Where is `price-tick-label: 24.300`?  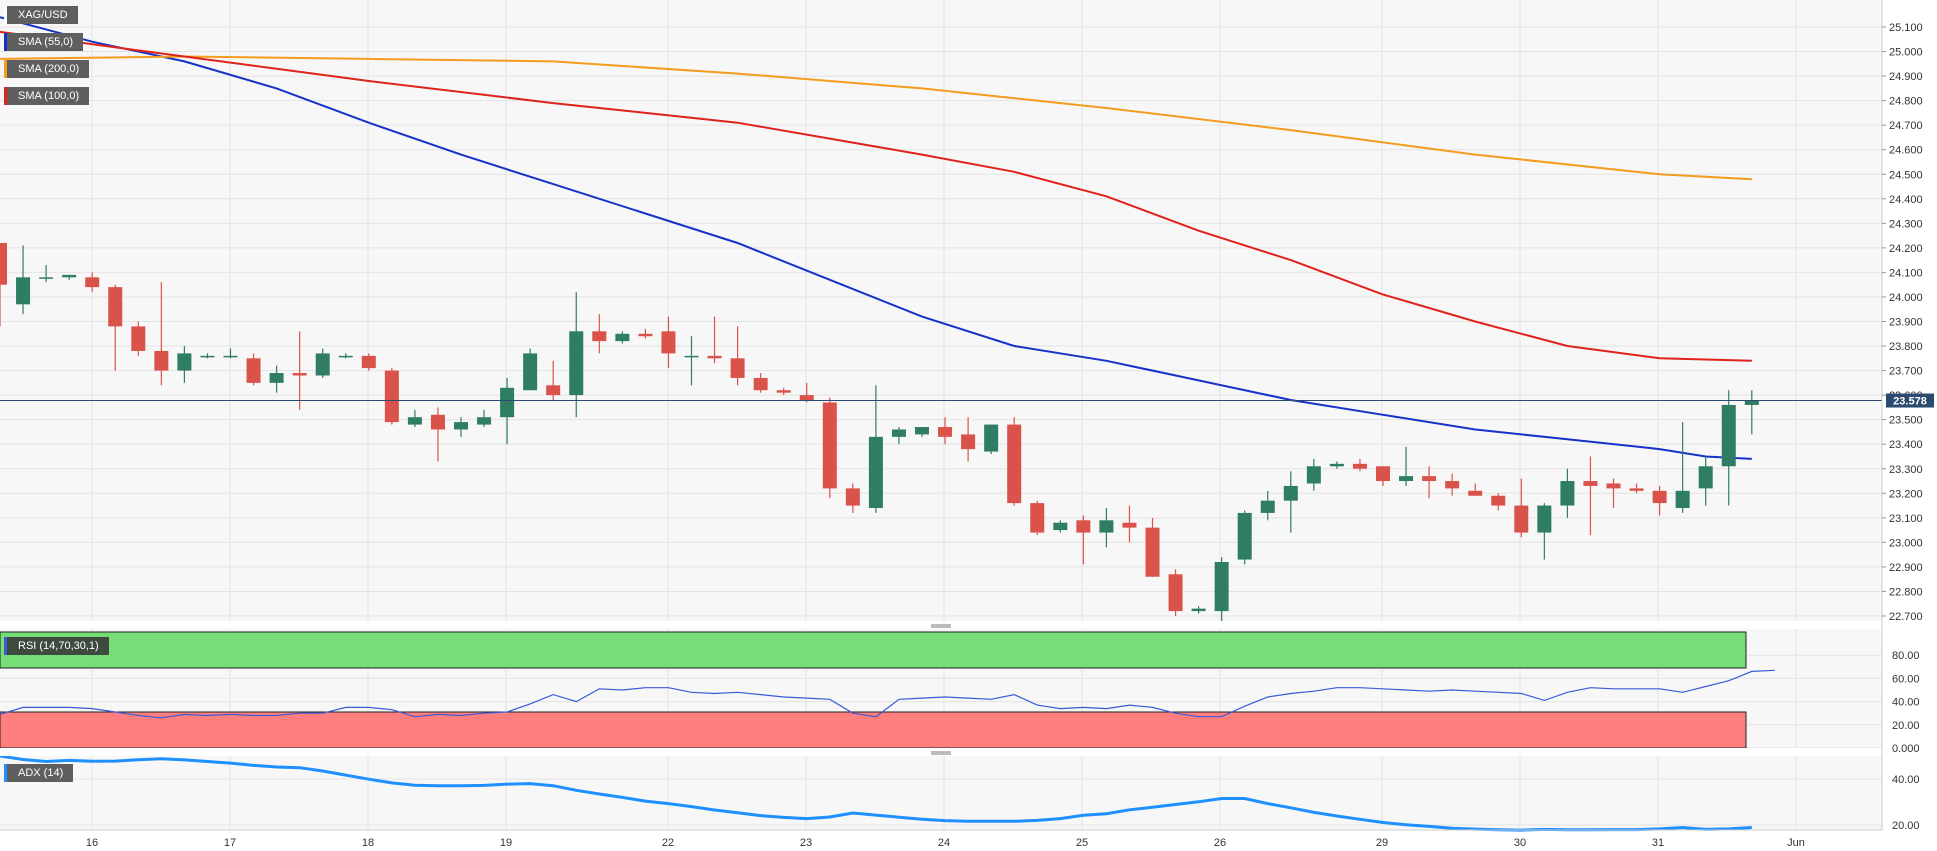
price-tick-label: 24.300 is located at coordinates (1906, 224).